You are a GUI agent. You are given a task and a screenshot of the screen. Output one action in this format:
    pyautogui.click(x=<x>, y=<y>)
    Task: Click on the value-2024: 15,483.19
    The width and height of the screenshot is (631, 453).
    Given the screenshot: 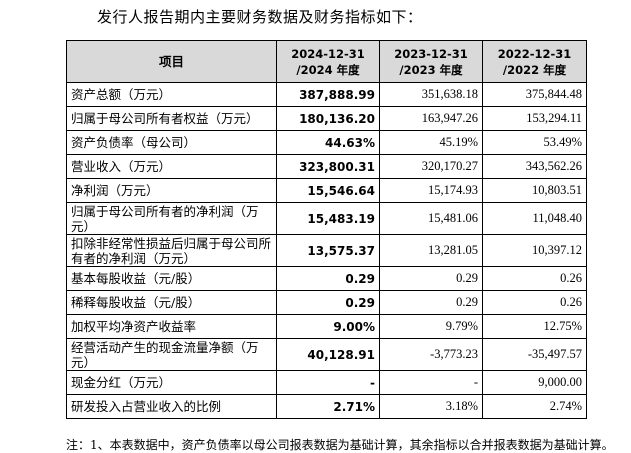 What is the action you would take?
    pyautogui.click(x=328, y=218)
    